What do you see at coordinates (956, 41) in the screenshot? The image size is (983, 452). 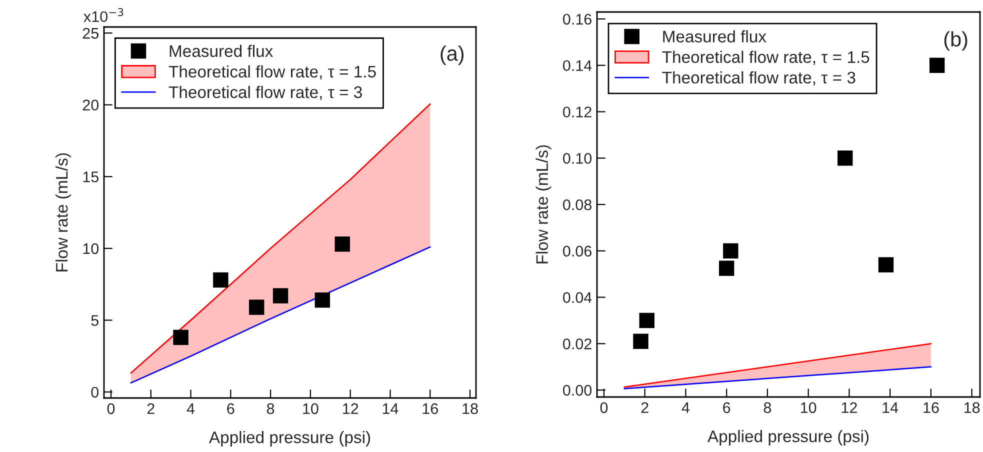 I see `annotation: (b)` at bounding box center [956, 41].